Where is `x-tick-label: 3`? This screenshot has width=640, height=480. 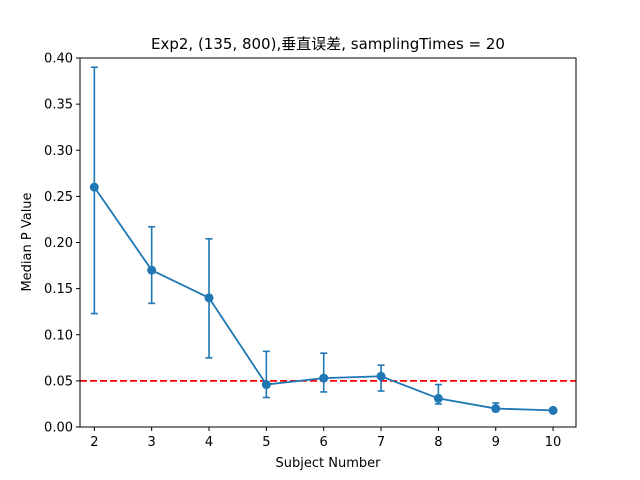
x-tick-label: 3 is located at coordinates (152, 442).